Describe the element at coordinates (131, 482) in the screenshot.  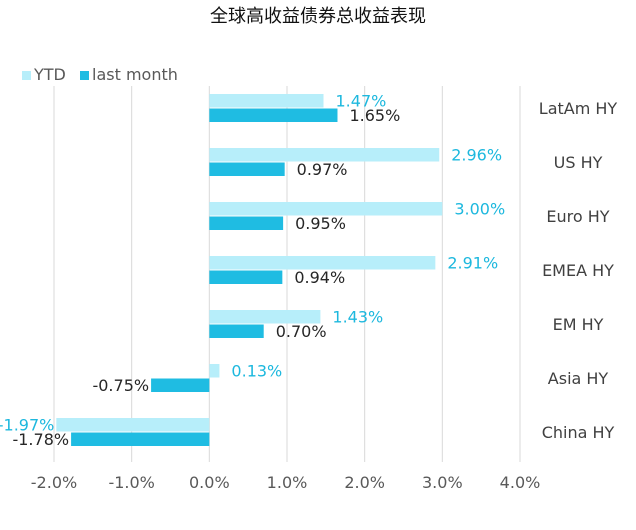
I see `x-tick-label: -1.0%` at that location.